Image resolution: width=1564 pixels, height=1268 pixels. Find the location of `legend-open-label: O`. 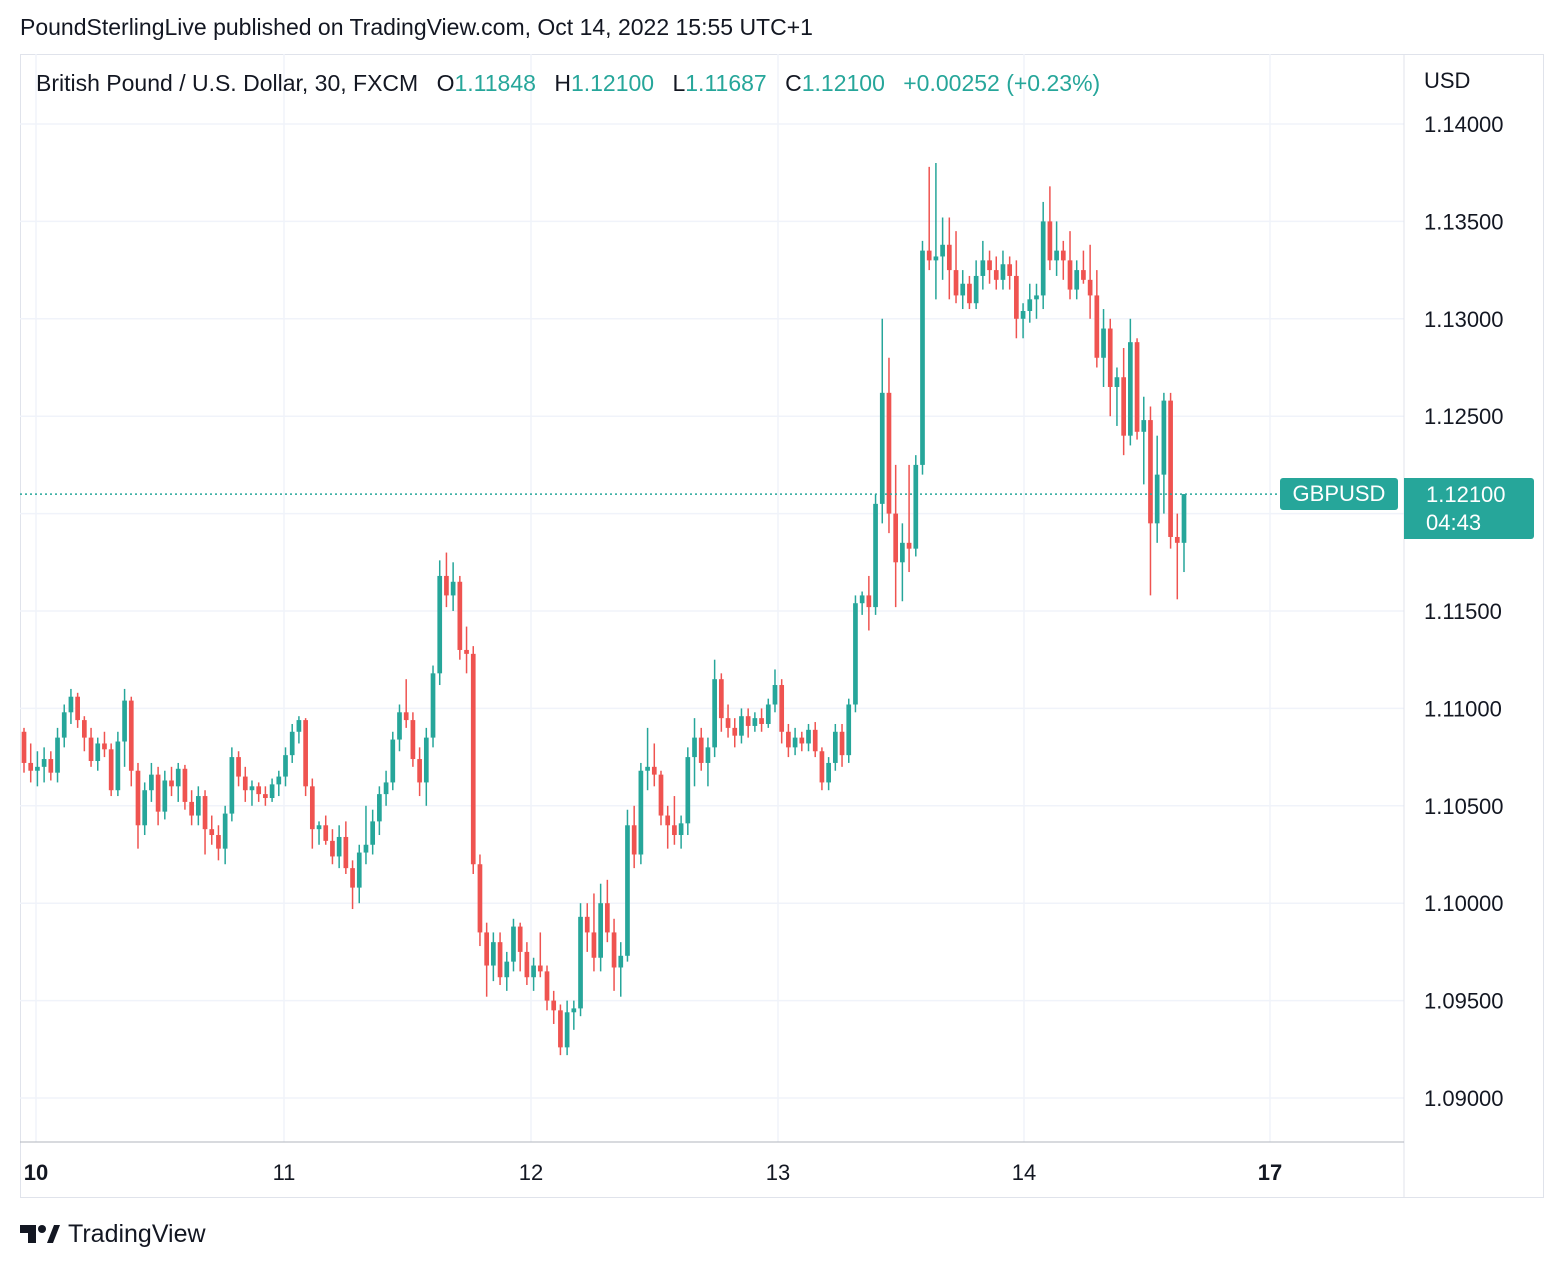

legend-open-label: O is located at coordinates (445, 83).